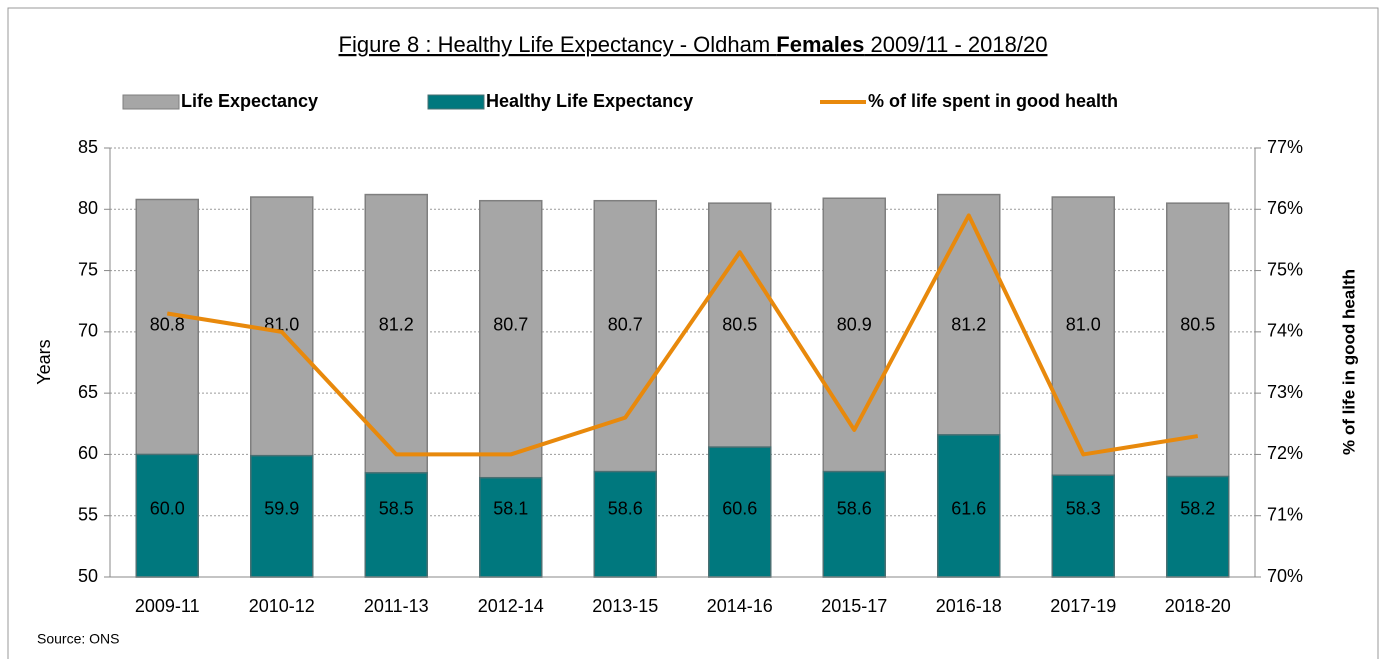 Image resolution: width=1386 pixels, height=659 pixels. What do you see at coordinates (625, 606) in the screenshot?
I see `x-tick-label: 2013-15` at bounding box center [625, 606].